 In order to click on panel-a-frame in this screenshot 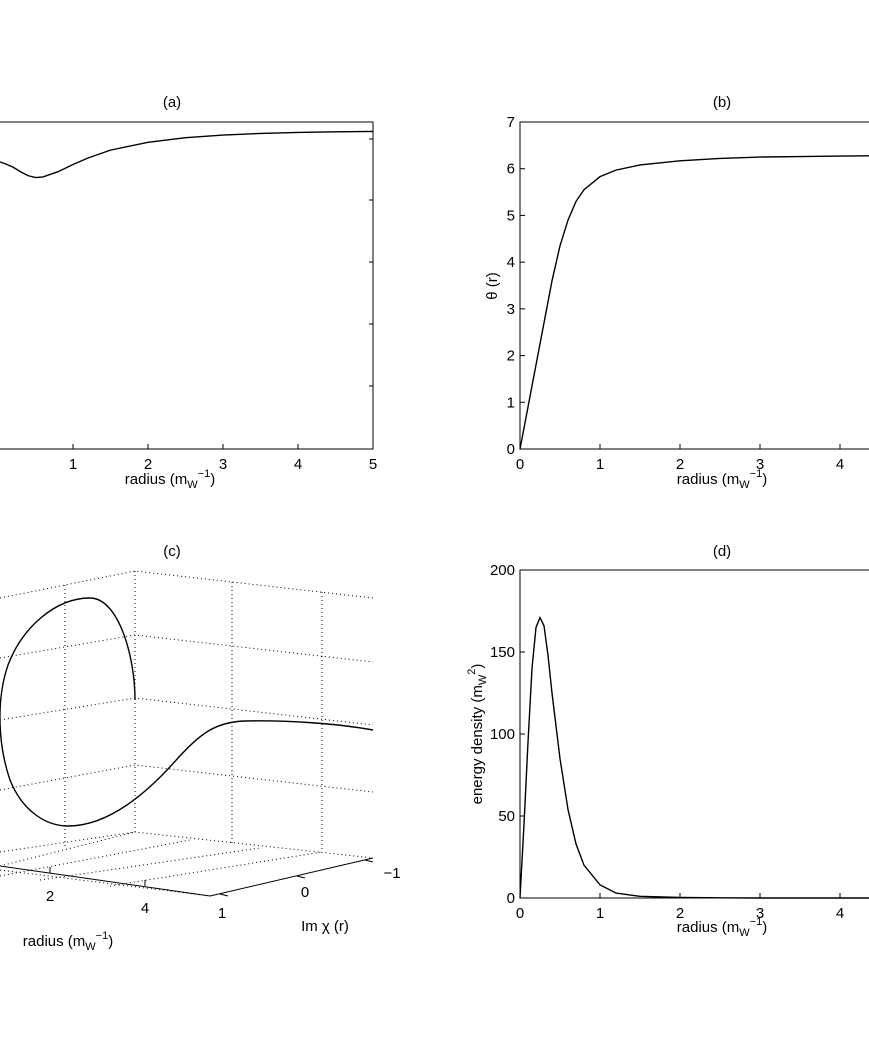, I will do `click(187, 285)`.